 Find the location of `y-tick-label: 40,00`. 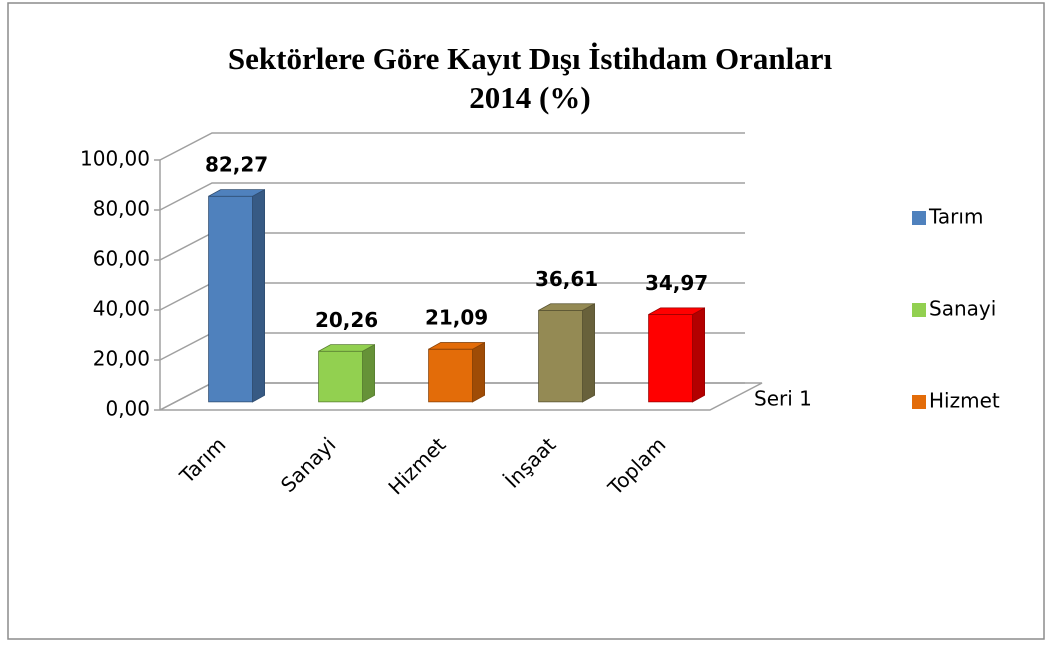

y-tick-label: 40,00 is located at coordinates (121, 309).